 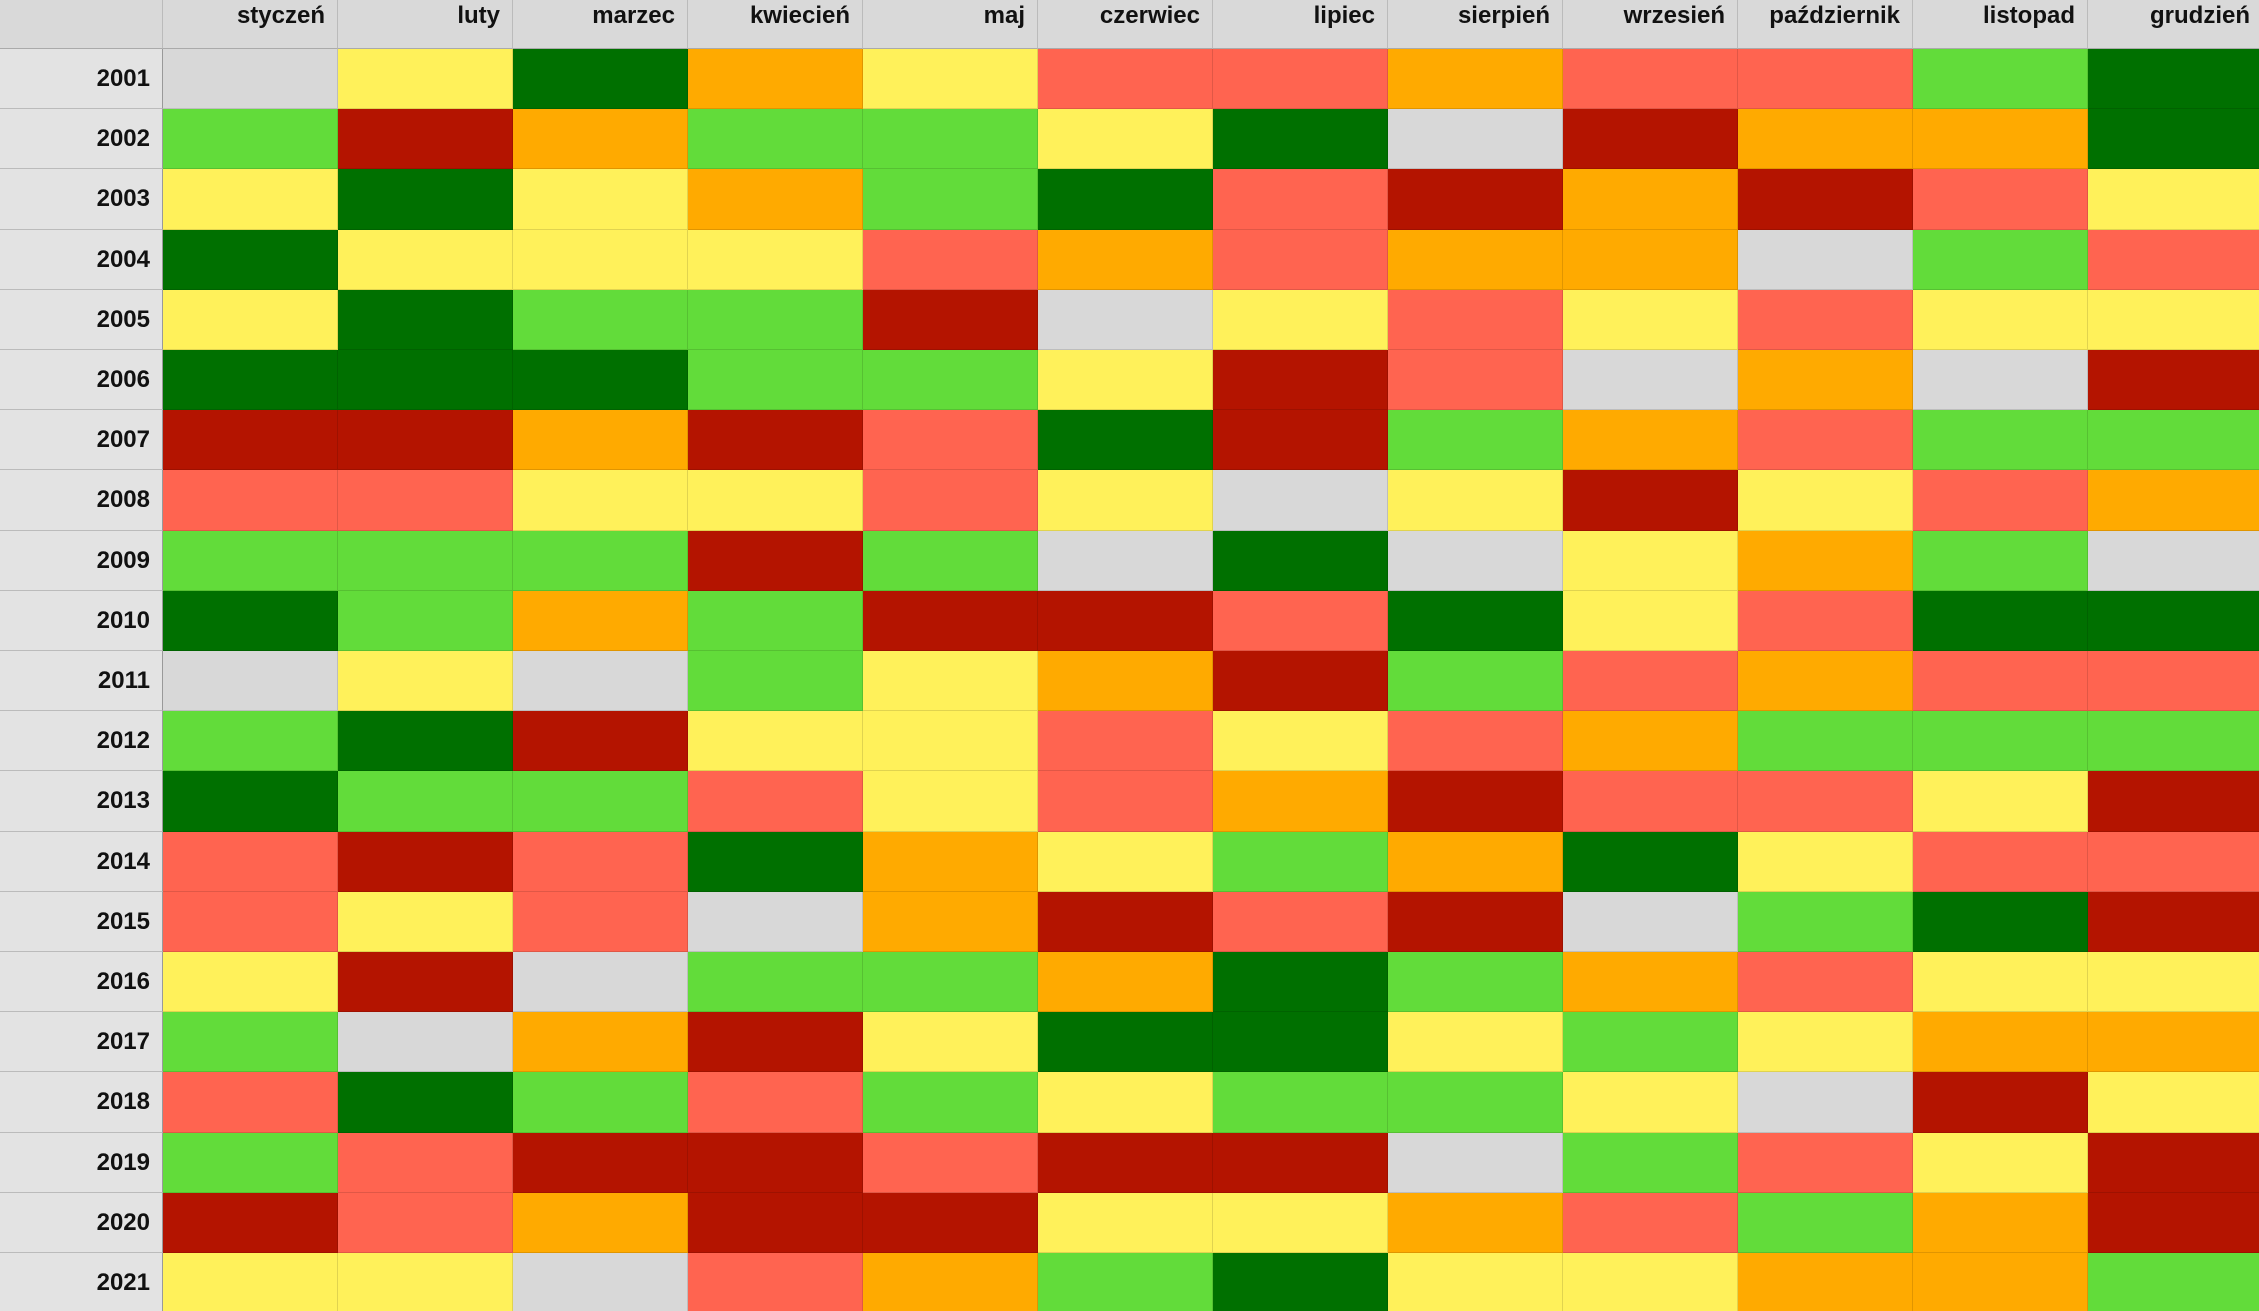 What do you see at coordinates (775, 24) in the screenshot?
I see `column-header: kwiecień` at bounding box center [775, 24].